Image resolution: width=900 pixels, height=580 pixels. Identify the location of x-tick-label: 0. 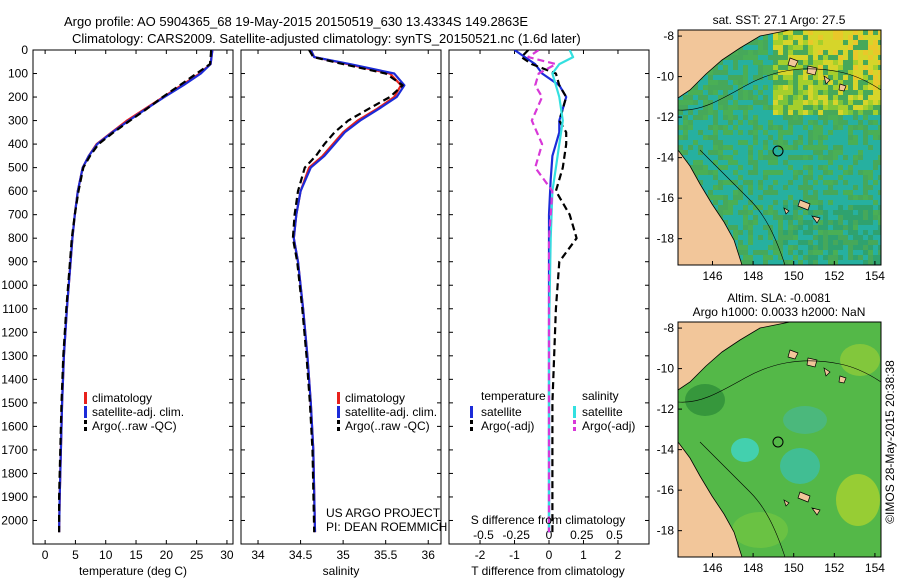
(45, 555).